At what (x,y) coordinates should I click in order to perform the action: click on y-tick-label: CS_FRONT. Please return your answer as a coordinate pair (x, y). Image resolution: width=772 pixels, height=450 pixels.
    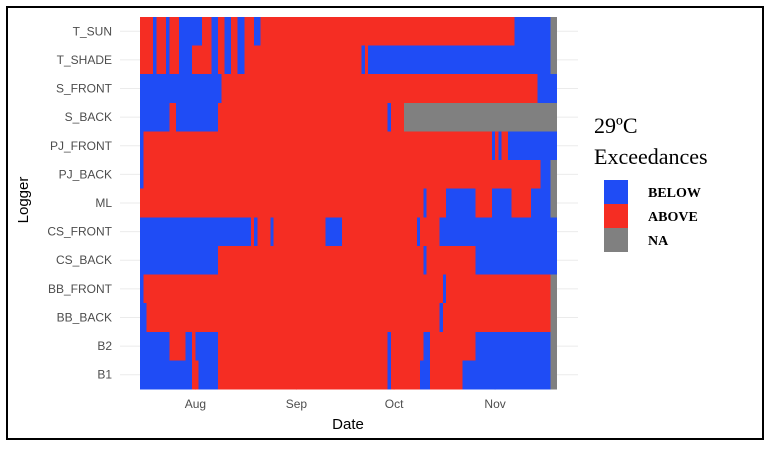
    Looking at the image, I should click on (79, 232).